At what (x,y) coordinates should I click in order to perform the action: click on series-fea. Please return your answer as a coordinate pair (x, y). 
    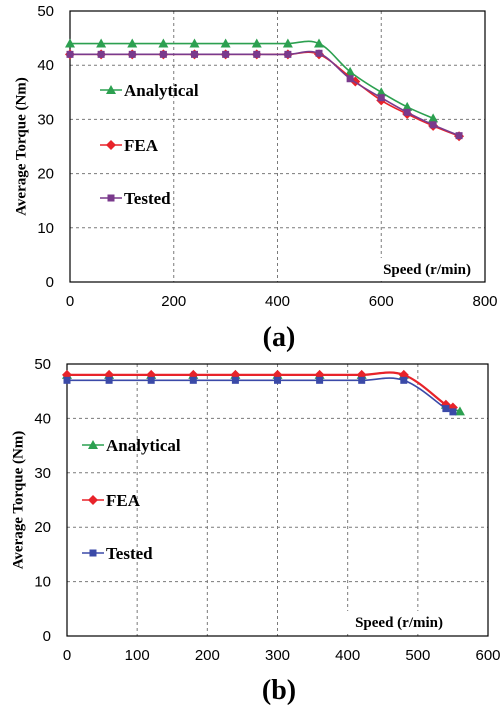
    Looking at the image, I should click on (260, 391).